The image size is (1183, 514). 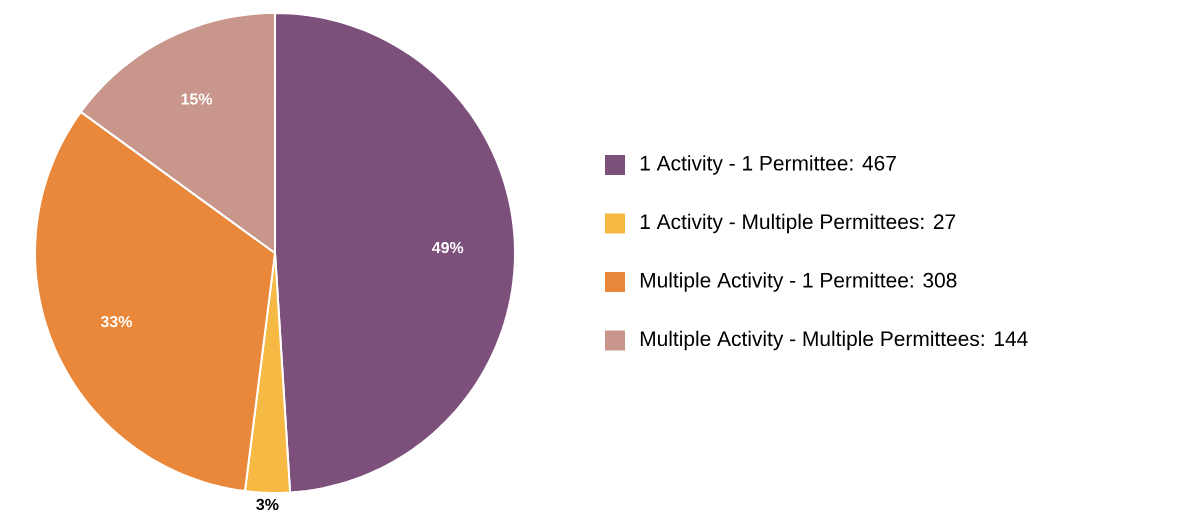 What do you see at coordinates (798, 282) in the screenshot?
I see `legend-label: Multiple Activity - 1 Permittee: 308` at bounding box center [798, 282].